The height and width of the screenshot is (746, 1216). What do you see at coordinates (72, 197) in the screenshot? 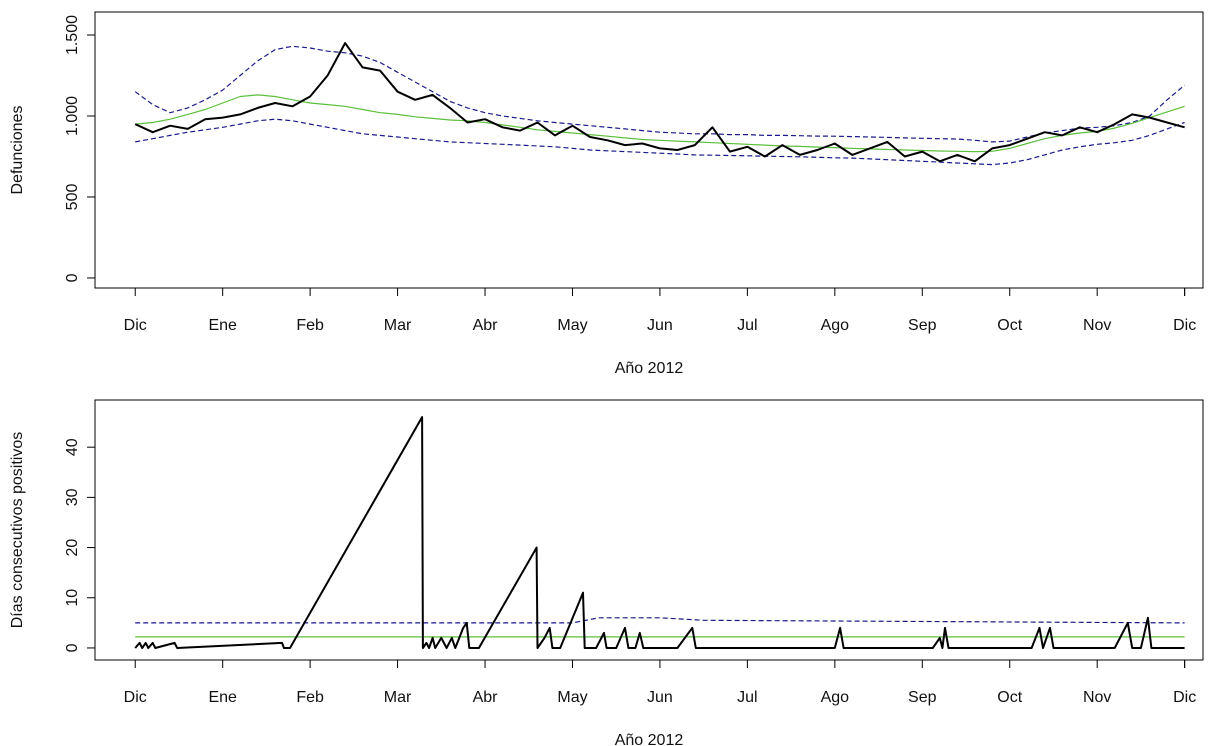
I see `y-tick-label: 500` at bounding box center [72, 197].